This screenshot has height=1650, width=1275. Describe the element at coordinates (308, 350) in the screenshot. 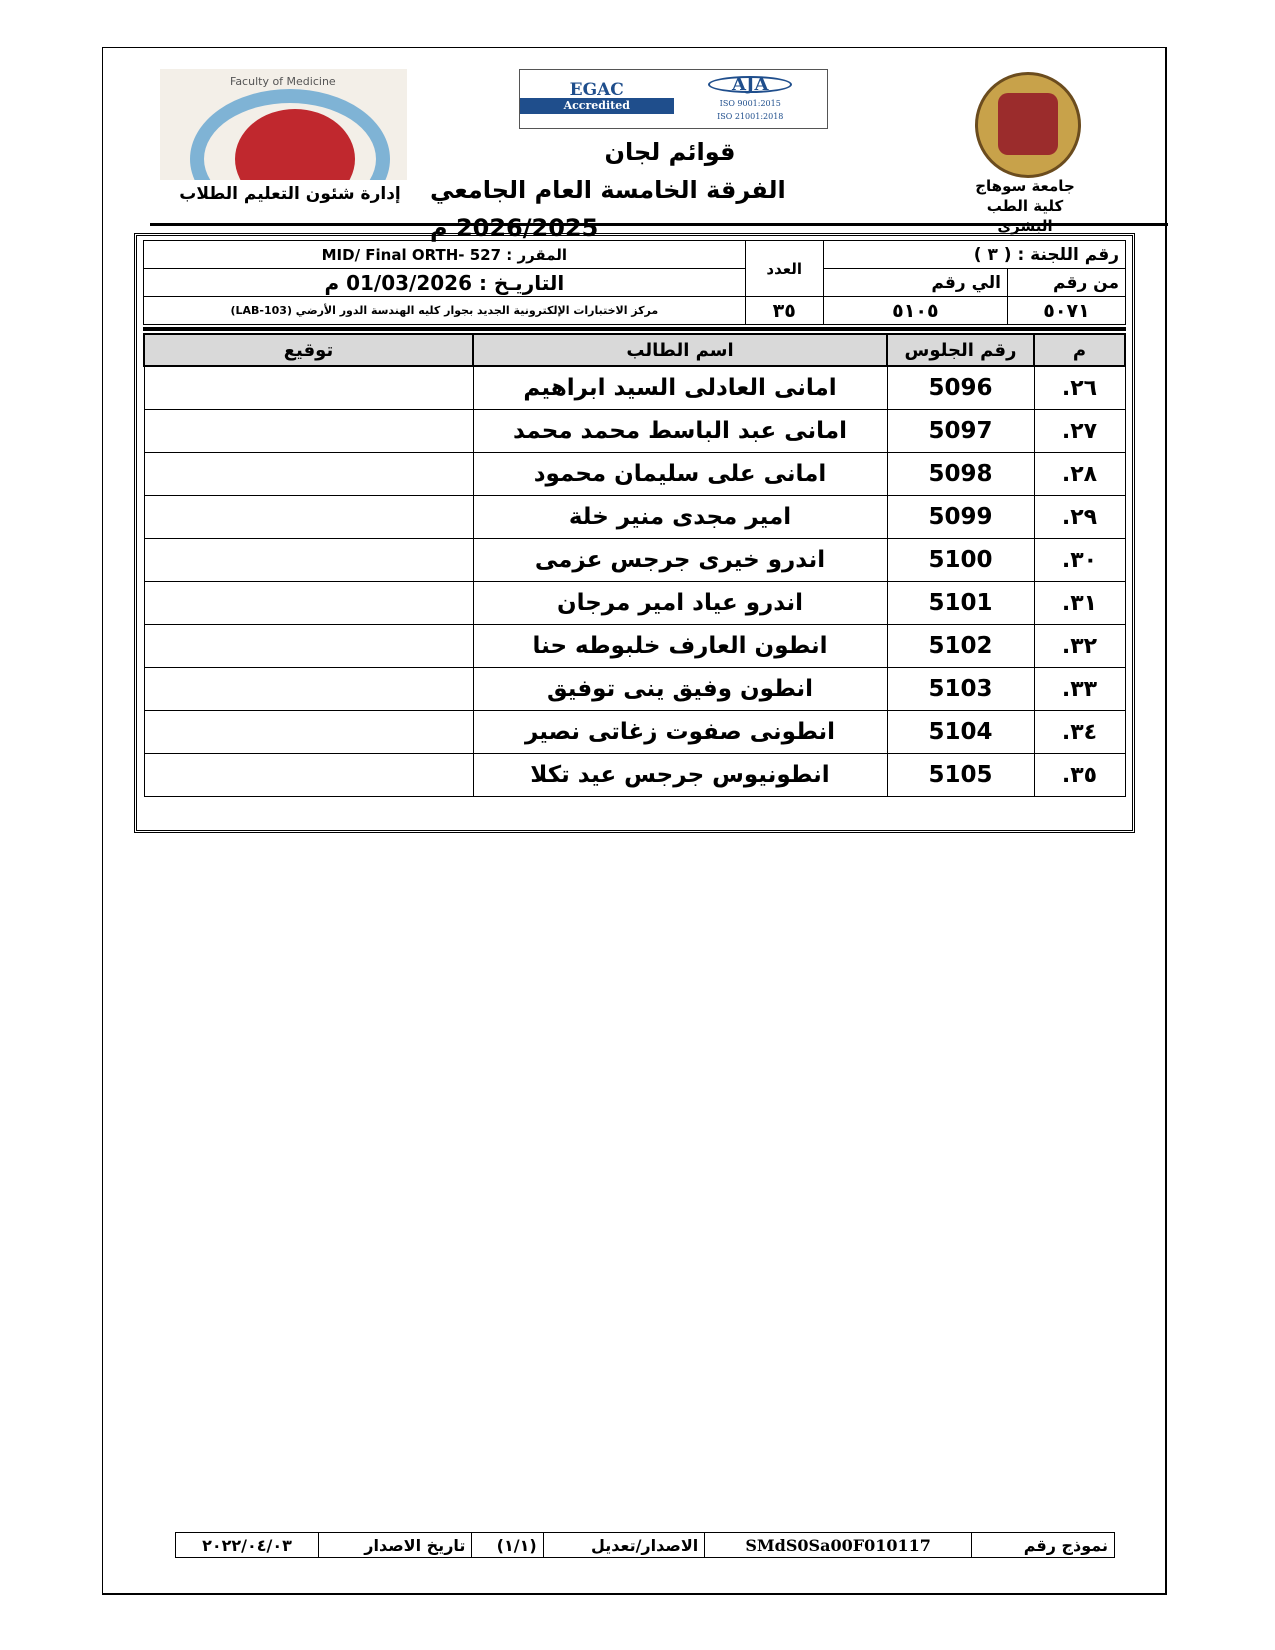

I see `column-header: توقيع` at that location.